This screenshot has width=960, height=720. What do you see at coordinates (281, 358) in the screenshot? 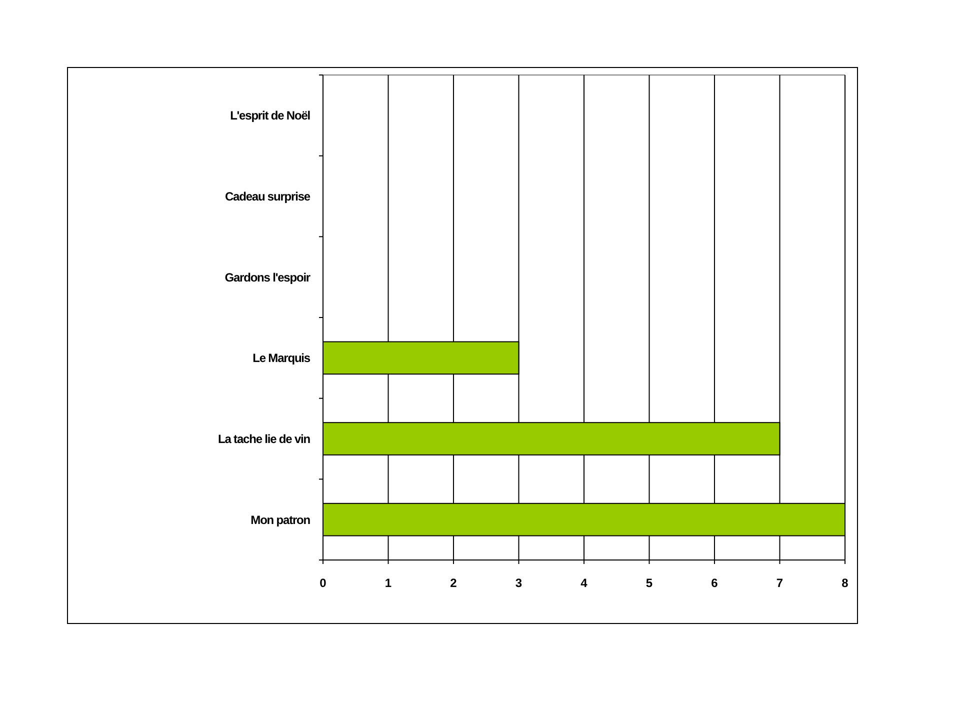
I see `y-tick-label: Le Marquis` at bounding box center [281, 358].